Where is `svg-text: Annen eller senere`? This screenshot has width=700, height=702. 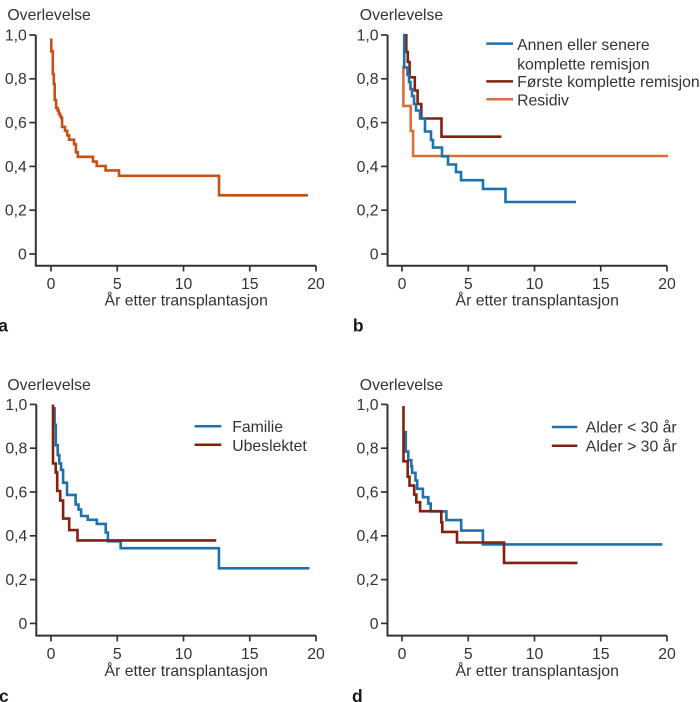 svg-text: Annen eller senere is located at coordinates (583, 45).